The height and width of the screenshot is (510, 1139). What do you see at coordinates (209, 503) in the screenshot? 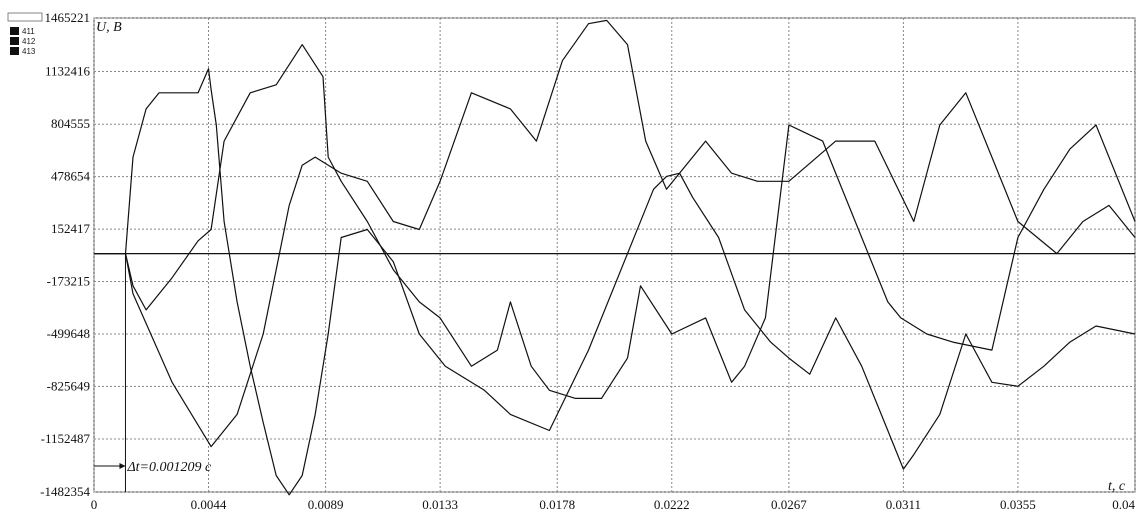
I see `x-tick-label: 0.0044` at bounding box center [209, 503].